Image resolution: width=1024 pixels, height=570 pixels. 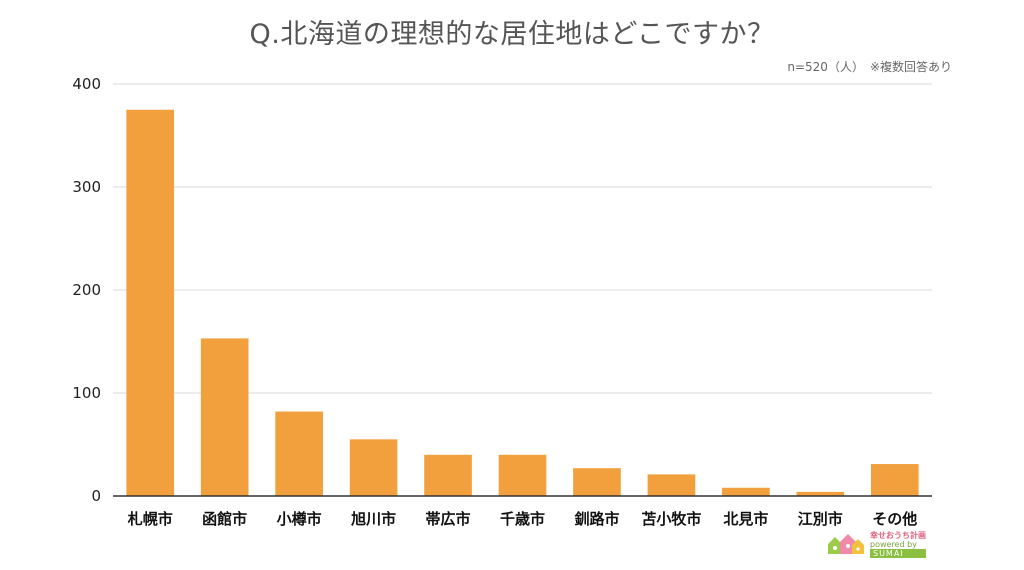 I want to click on x-tick-label: その他, so click(x=894, y=519).